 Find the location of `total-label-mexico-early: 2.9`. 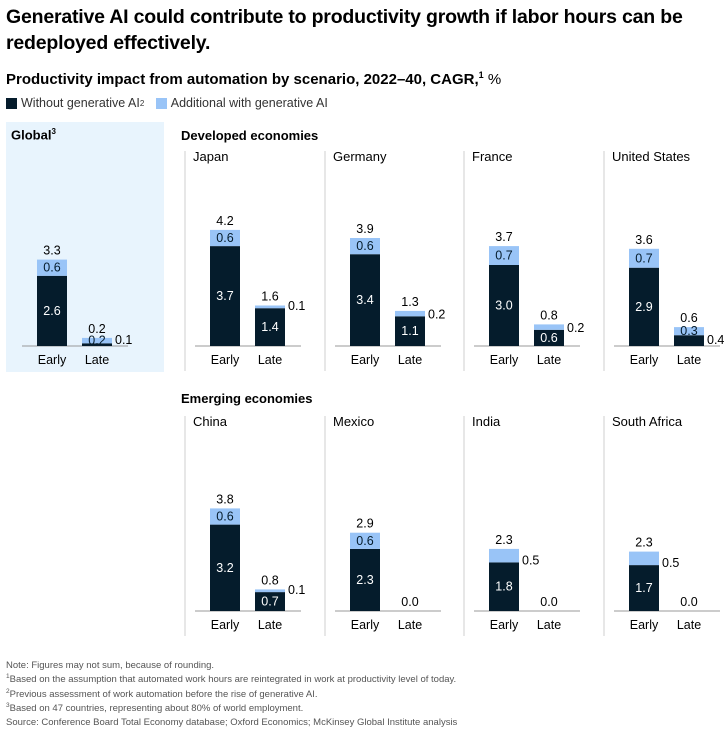

total-label-mexico-early: 2.9 is located at coordinates (364, 524).